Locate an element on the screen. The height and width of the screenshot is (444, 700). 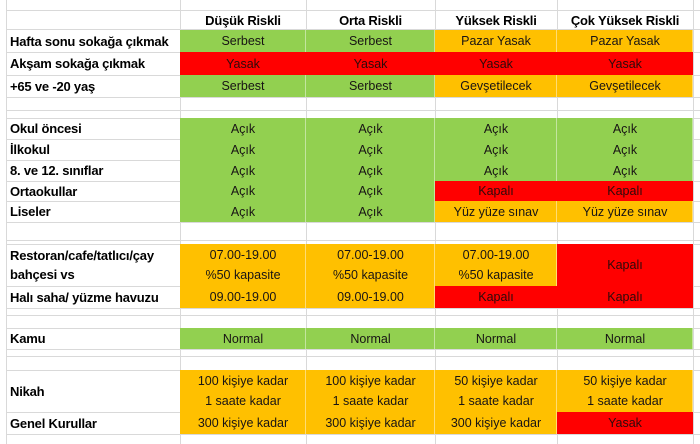
row-label-line: Akşam sokağa çıkmak is located at coordinates (77, 63).